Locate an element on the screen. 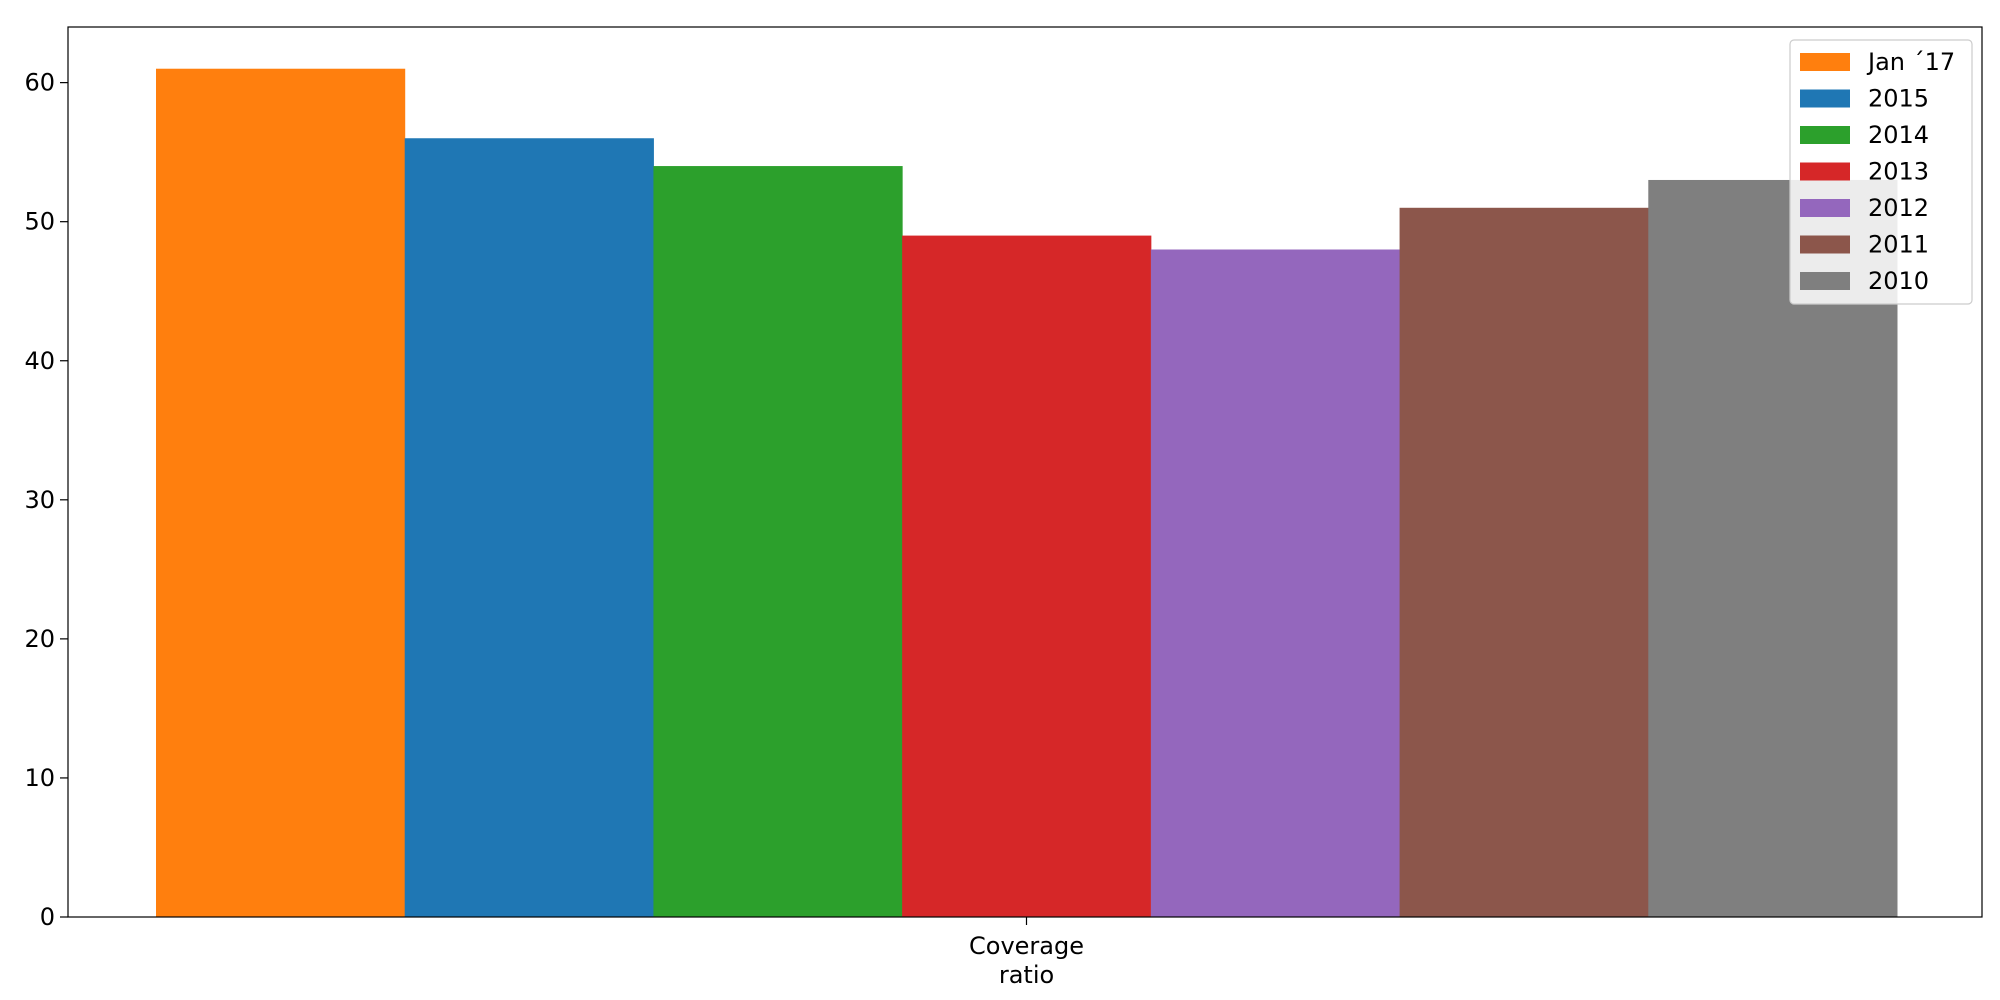  legend-label: Jan ´17 is located at coordinates (1910, 62).